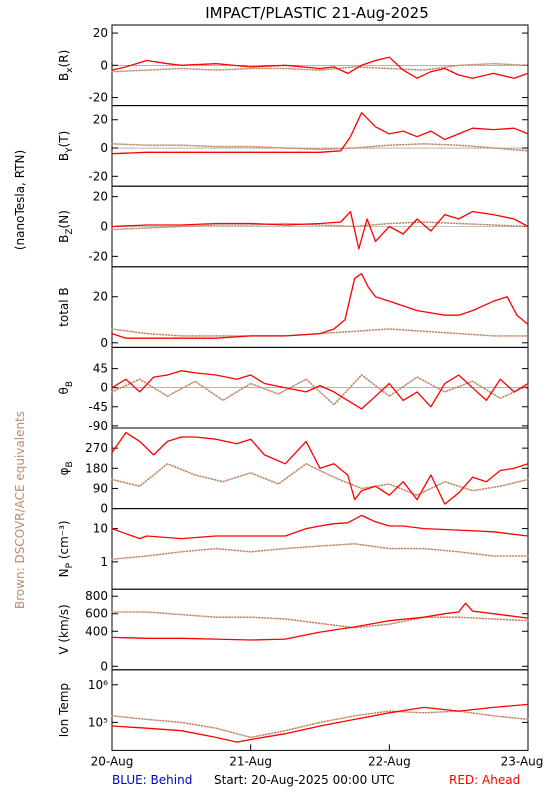  Describe the element at coordinates (96, 448) in the screenshot. I see `y-tick-label: 270` at that location.